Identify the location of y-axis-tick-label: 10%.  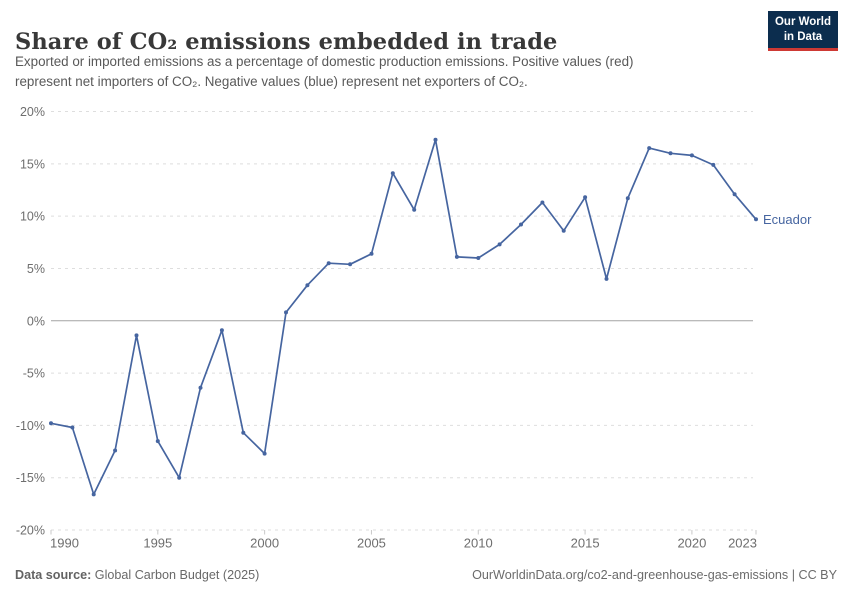
(32, 217).